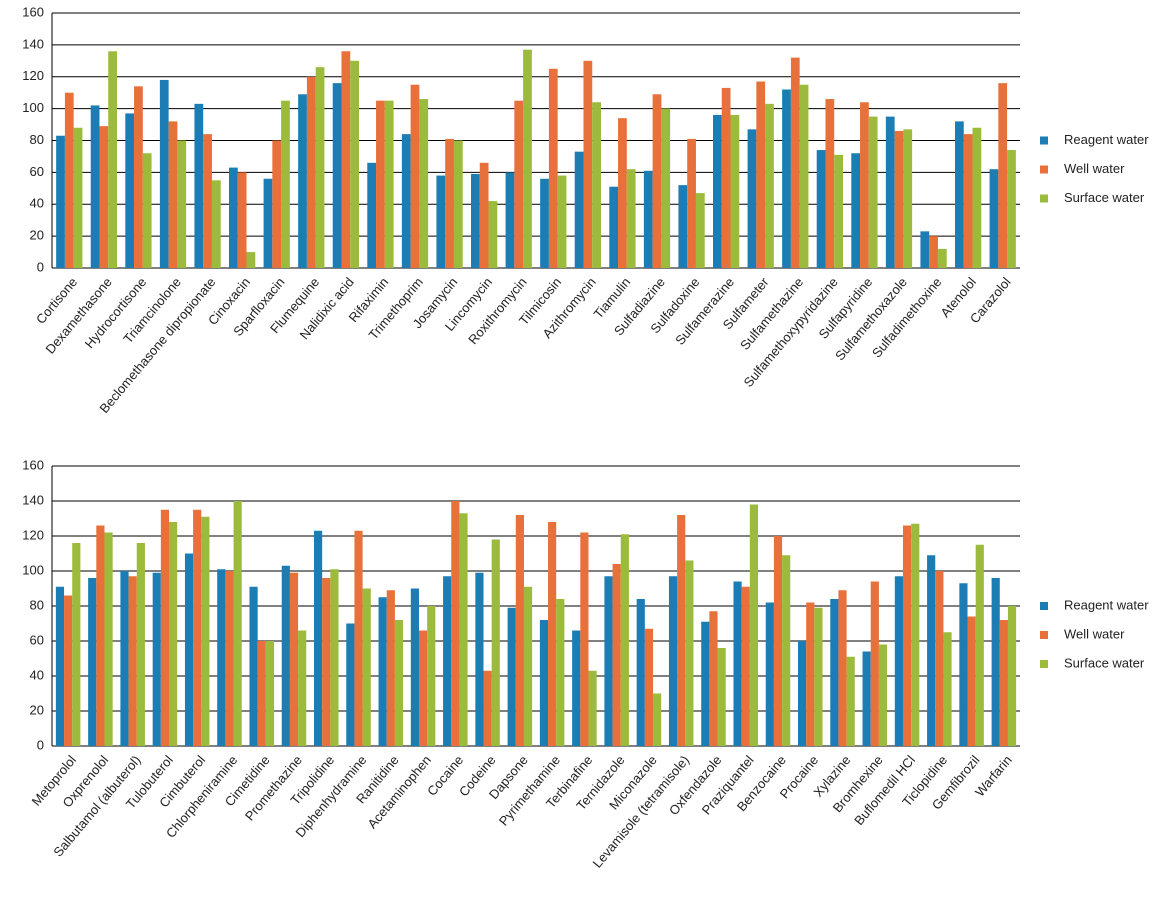 The height and width of the screenshot is (911, 1175). Describe the element at coordinates (1094, 633) in the screenshot. I see `legend-label: Well water` at that location.